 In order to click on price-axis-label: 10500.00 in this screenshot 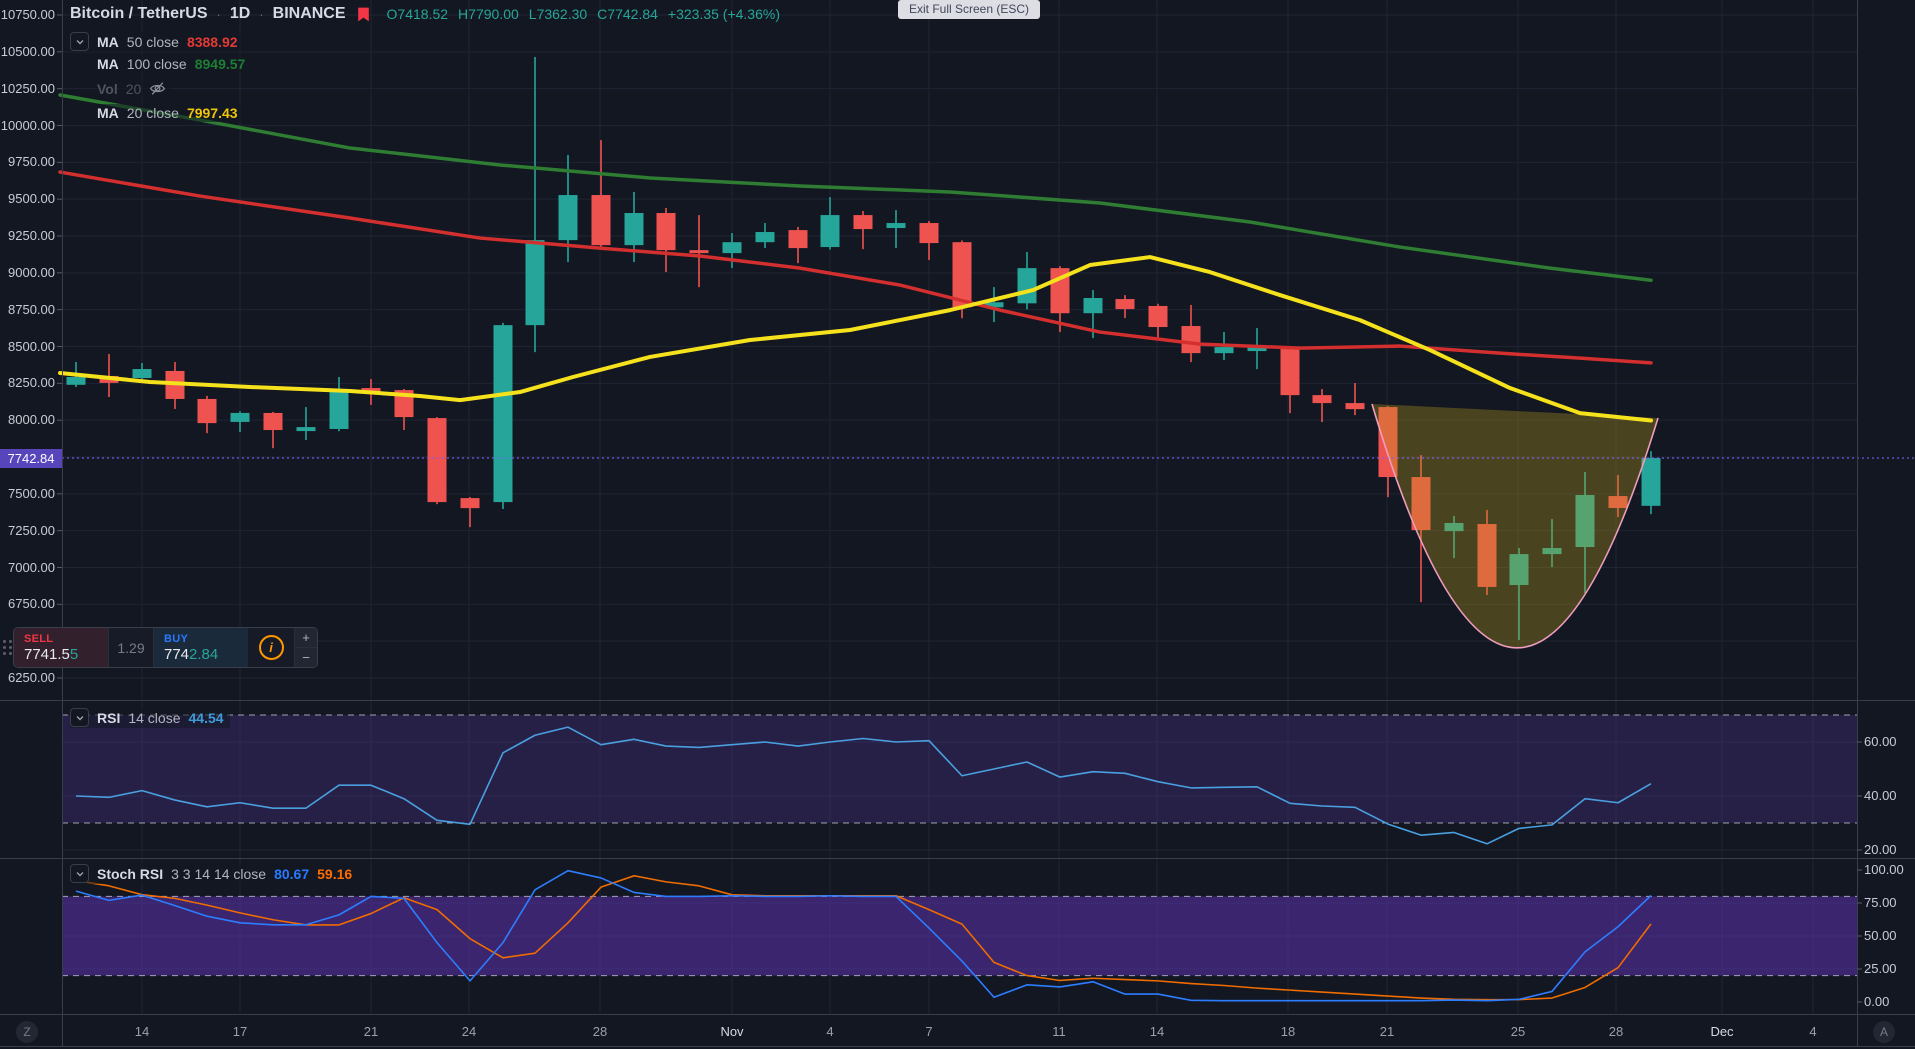, I will do `click(27, 51)`.